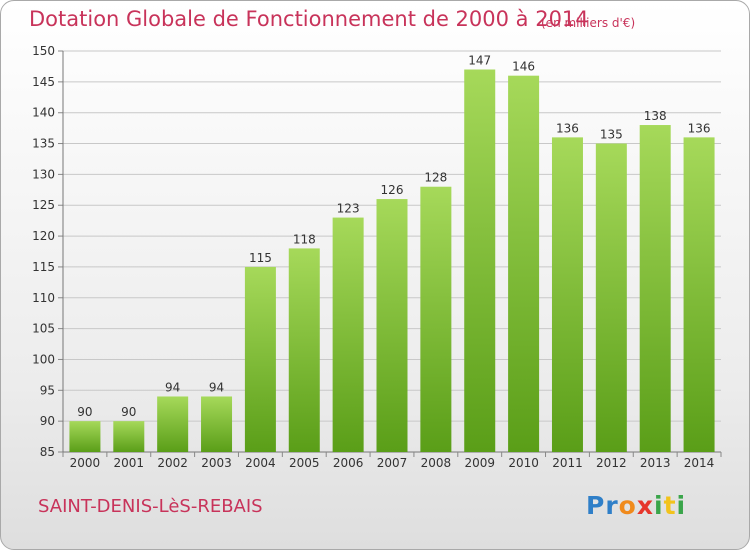  I want to click on x-tick-label: 2002, so click(172, 463).